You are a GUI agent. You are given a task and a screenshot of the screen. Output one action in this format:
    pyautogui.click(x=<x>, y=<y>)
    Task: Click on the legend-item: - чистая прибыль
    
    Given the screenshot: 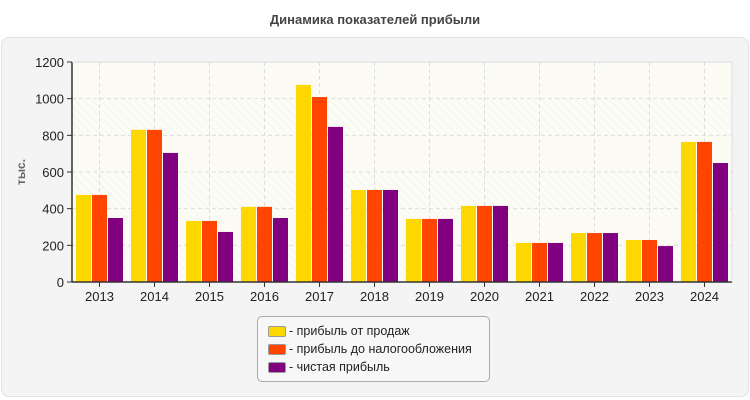 What is the action you would take?
    pyautogui.click(x=378, y=367)
    